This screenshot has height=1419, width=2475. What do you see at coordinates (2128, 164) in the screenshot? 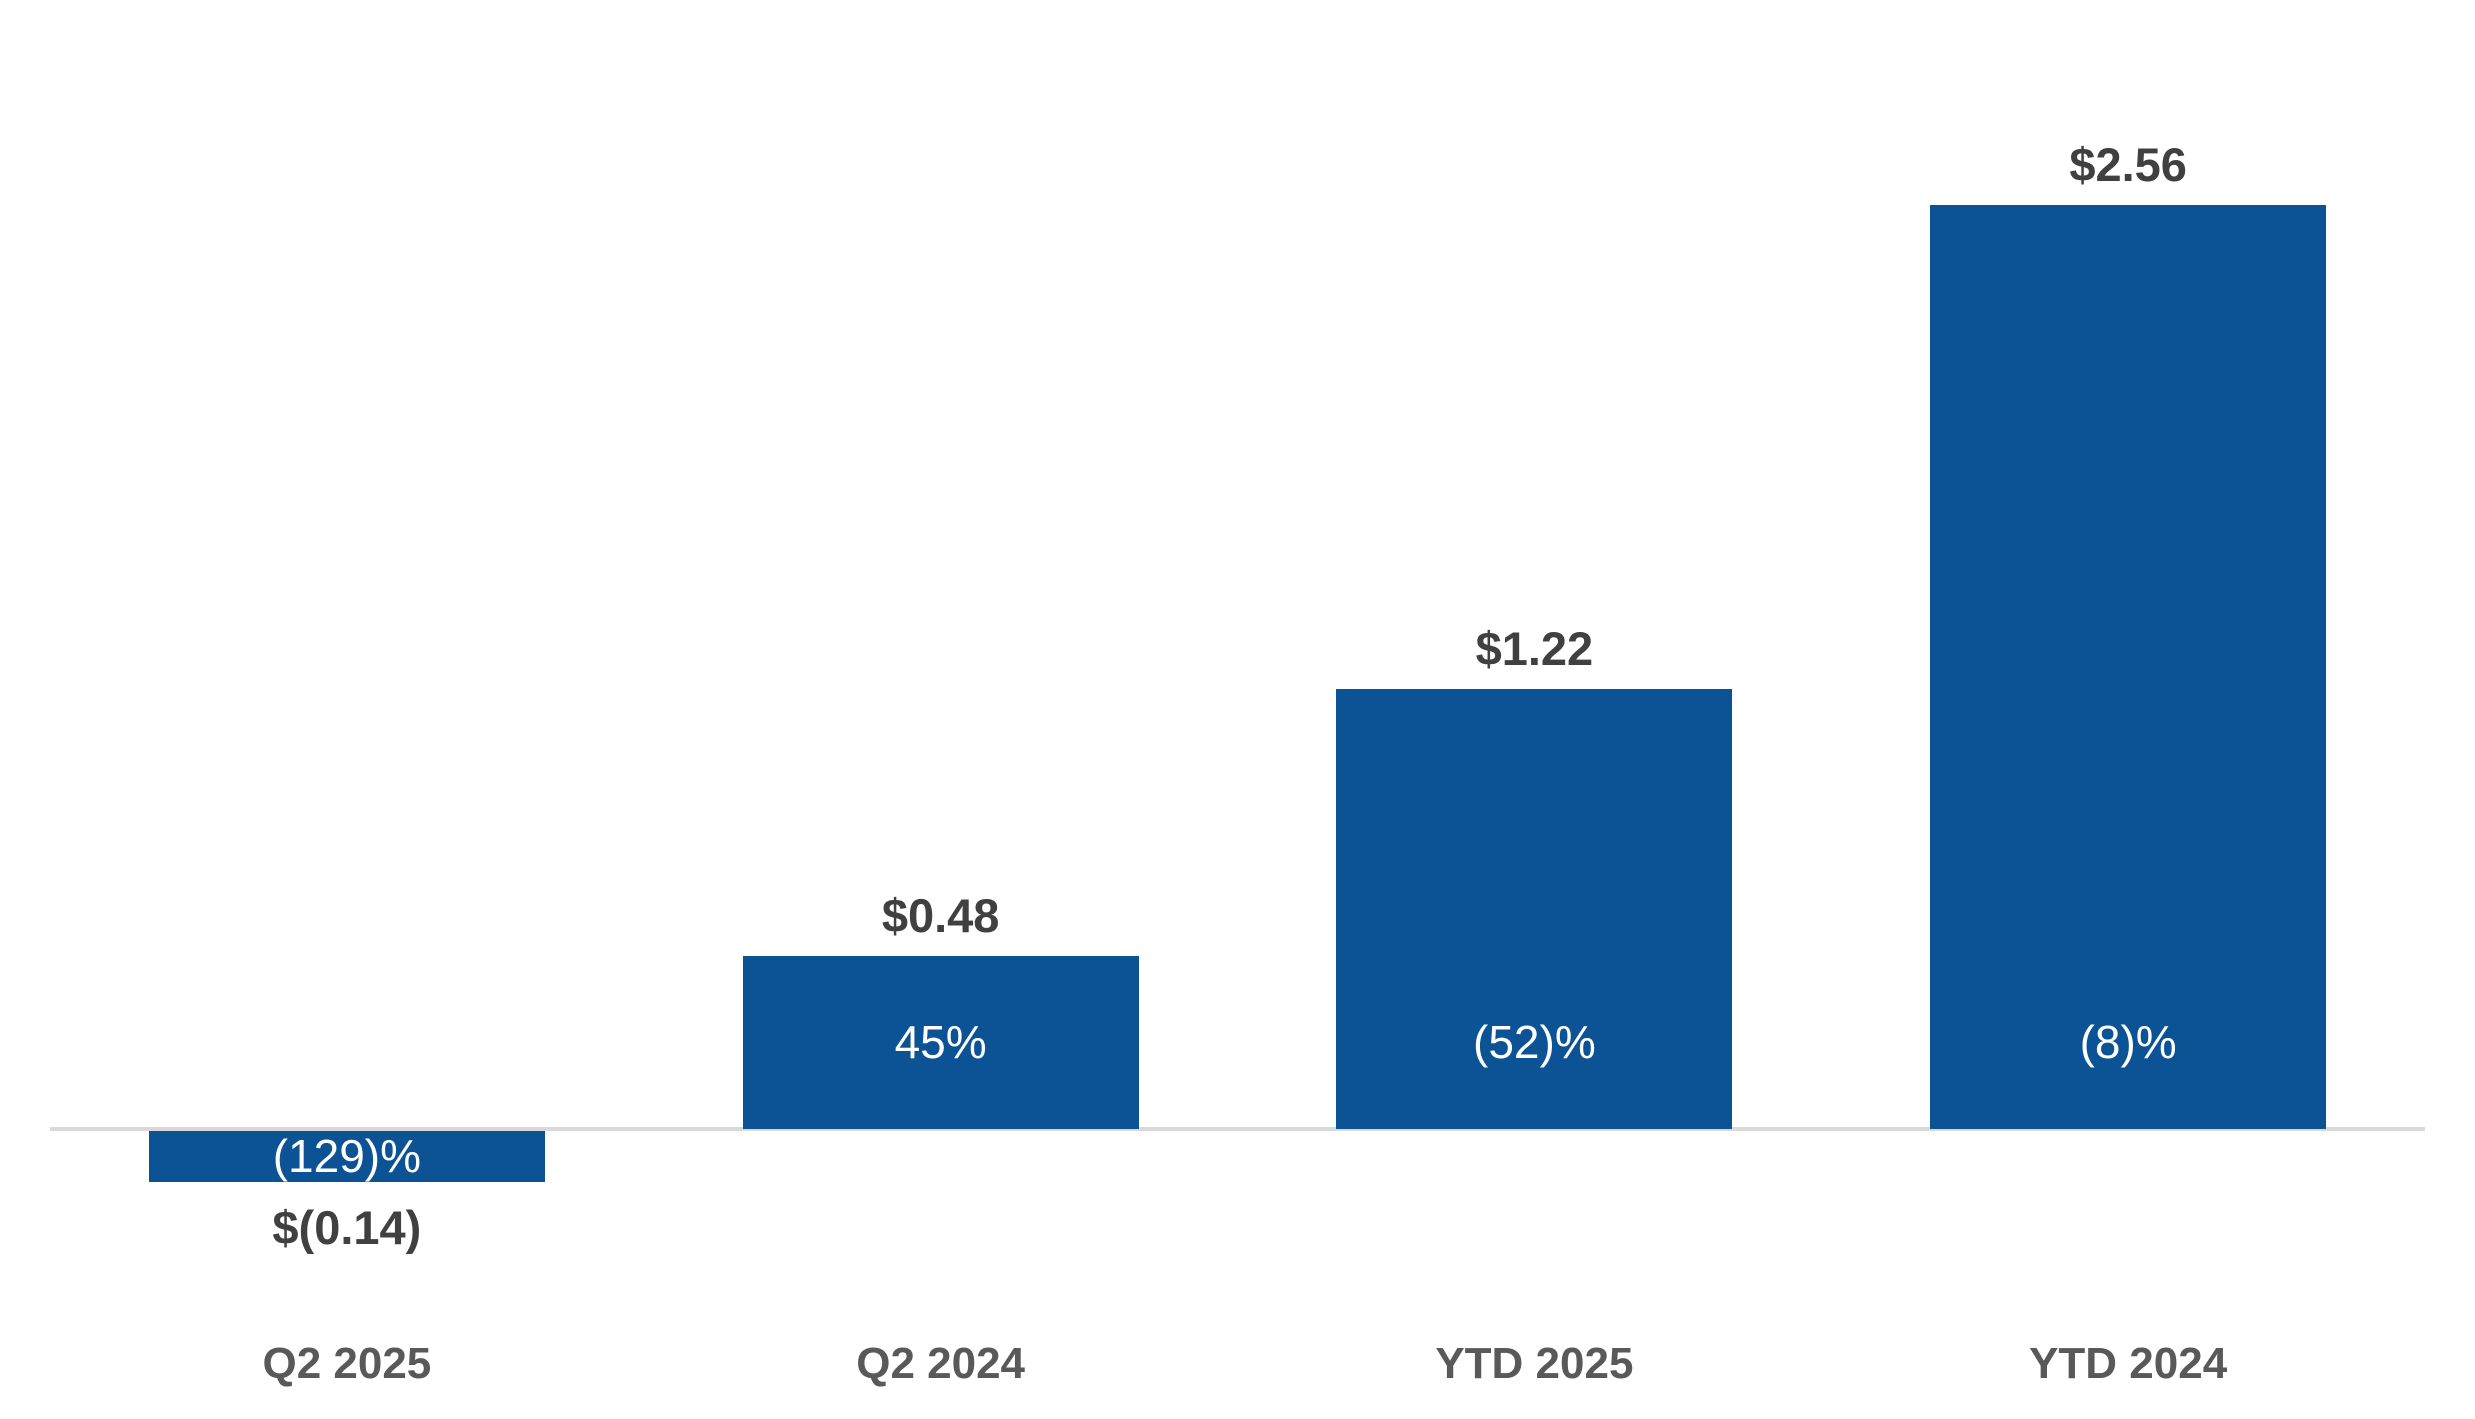
I see `value-label-ytd-2024: $2.56` at bounding box center [2128, 164].